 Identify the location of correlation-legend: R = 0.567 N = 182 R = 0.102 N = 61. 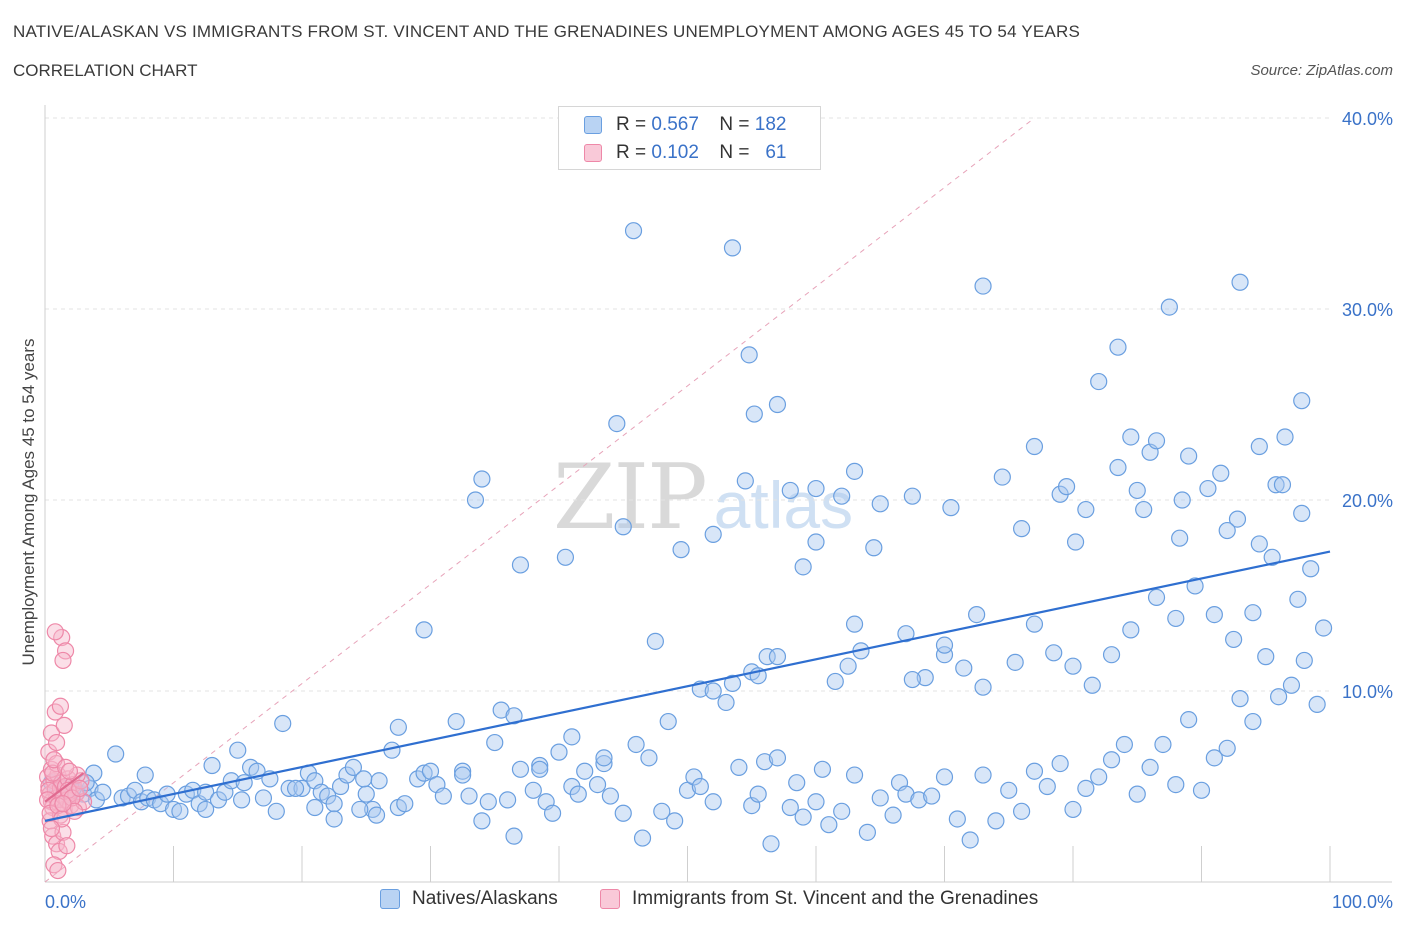
(689, 138).